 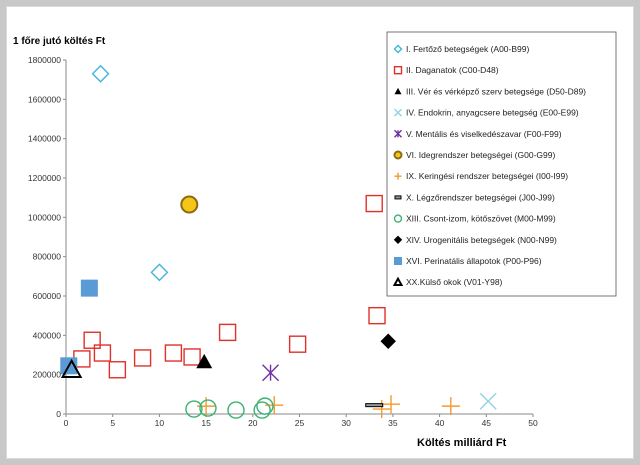 What do you see at coordinates (480, 155) in the screenshot?
I see `legend-entry-6: VI. Idegrendszer betegségei (G00-G99)` at bounding box center [480, 155].